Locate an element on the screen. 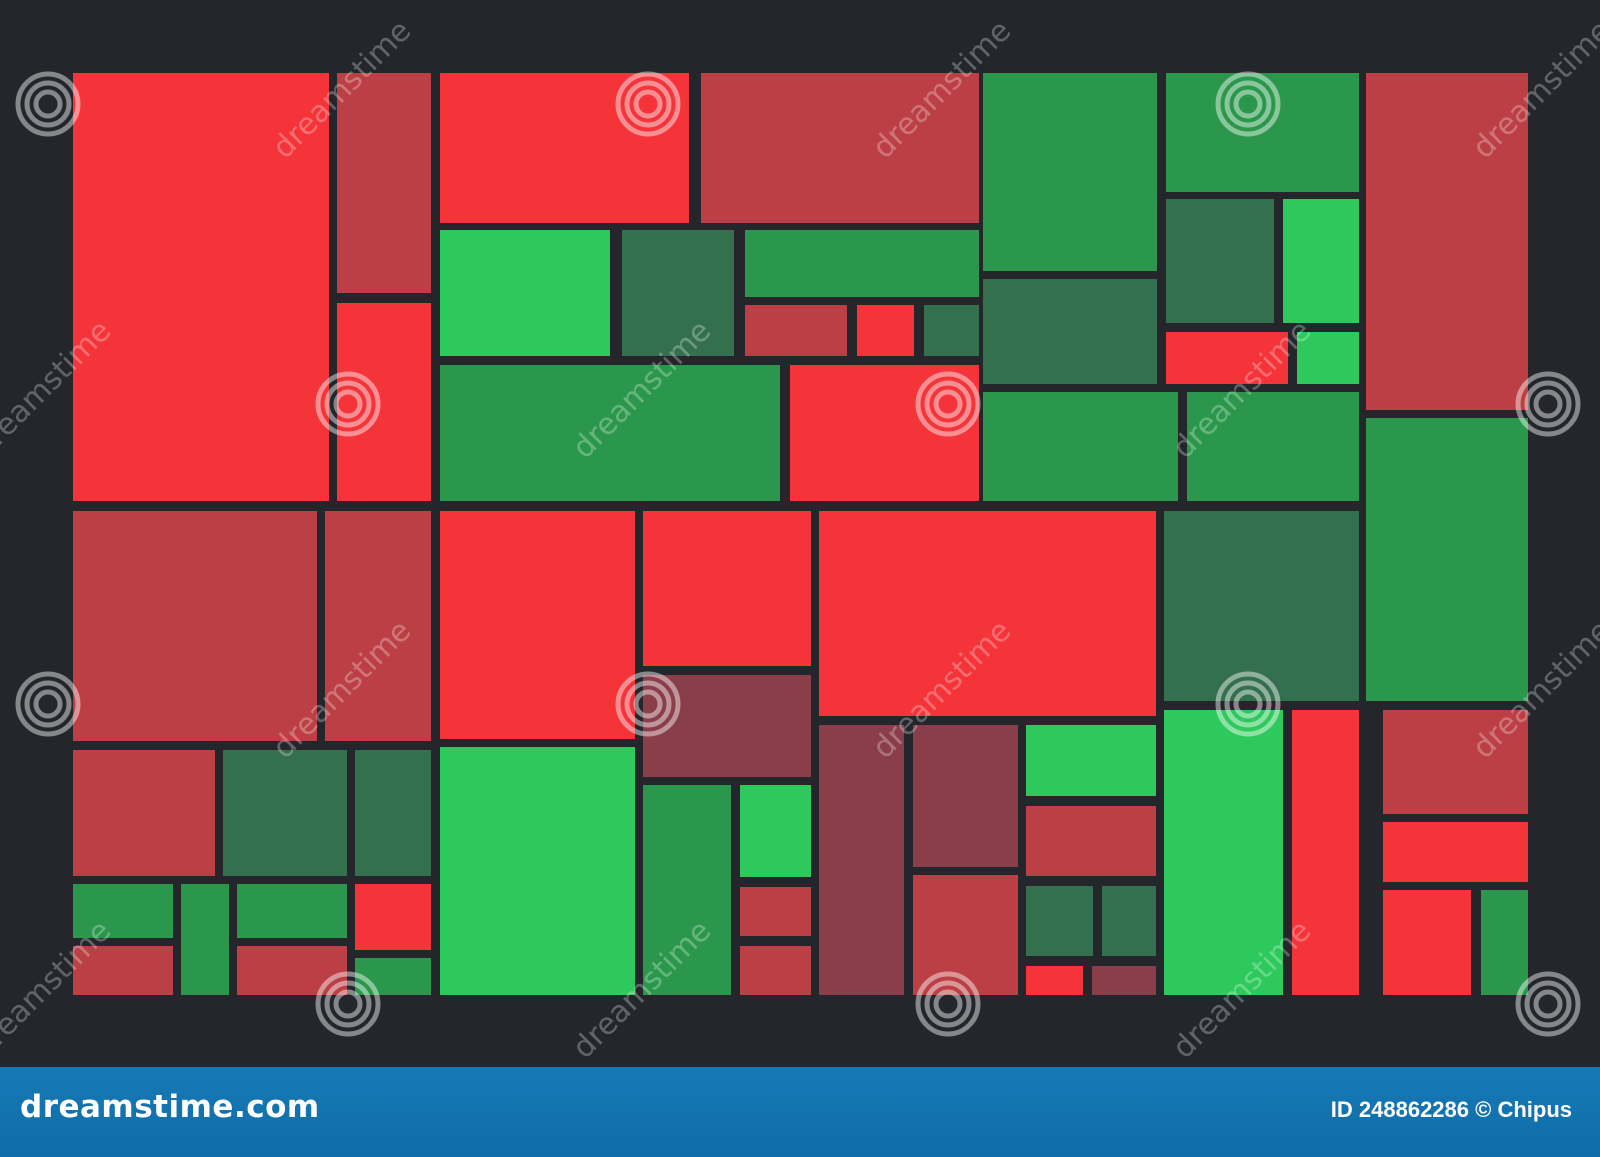 Image resolution: width=1600 pixels, height=1157 pixels. footer-logo: dreamstime.com is located at coordinates (170, 1107).